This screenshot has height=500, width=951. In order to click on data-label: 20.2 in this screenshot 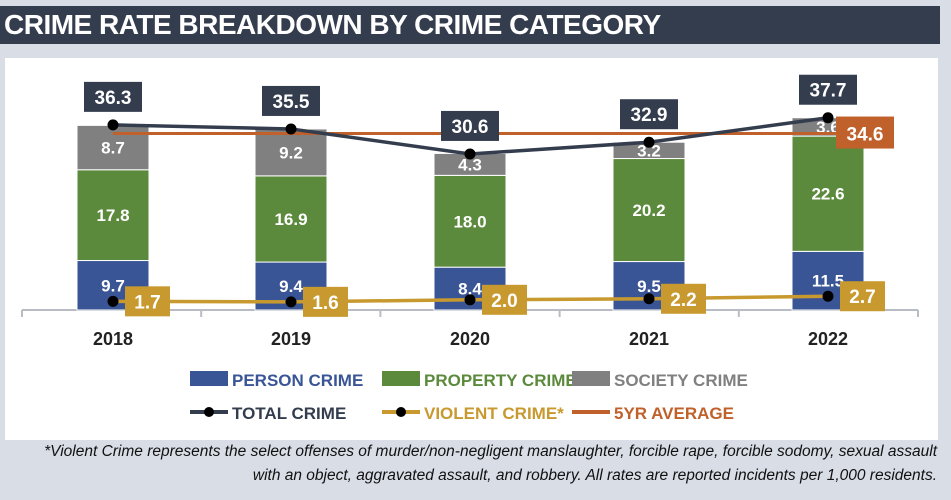, I will do `click(648, 210)`.